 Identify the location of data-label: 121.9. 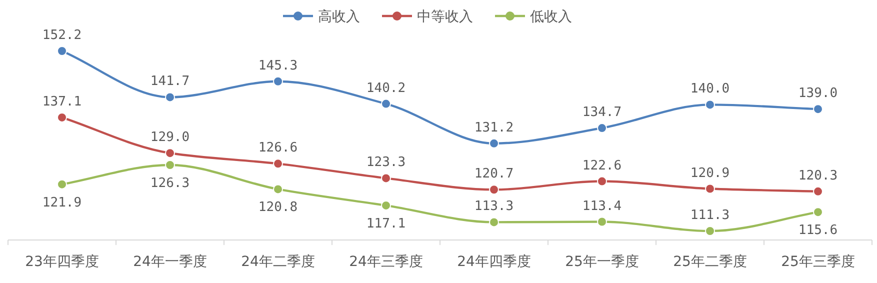
(62, 202).